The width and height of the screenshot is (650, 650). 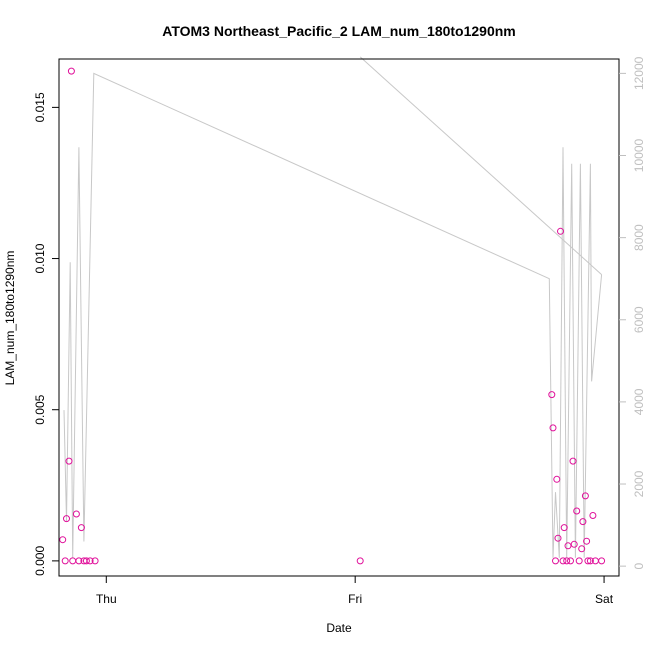 What do you see at coordinates (639, 237) in the screenshot?
I see `y2-tick-label-4: 8000` at bounding box center [639, 237].